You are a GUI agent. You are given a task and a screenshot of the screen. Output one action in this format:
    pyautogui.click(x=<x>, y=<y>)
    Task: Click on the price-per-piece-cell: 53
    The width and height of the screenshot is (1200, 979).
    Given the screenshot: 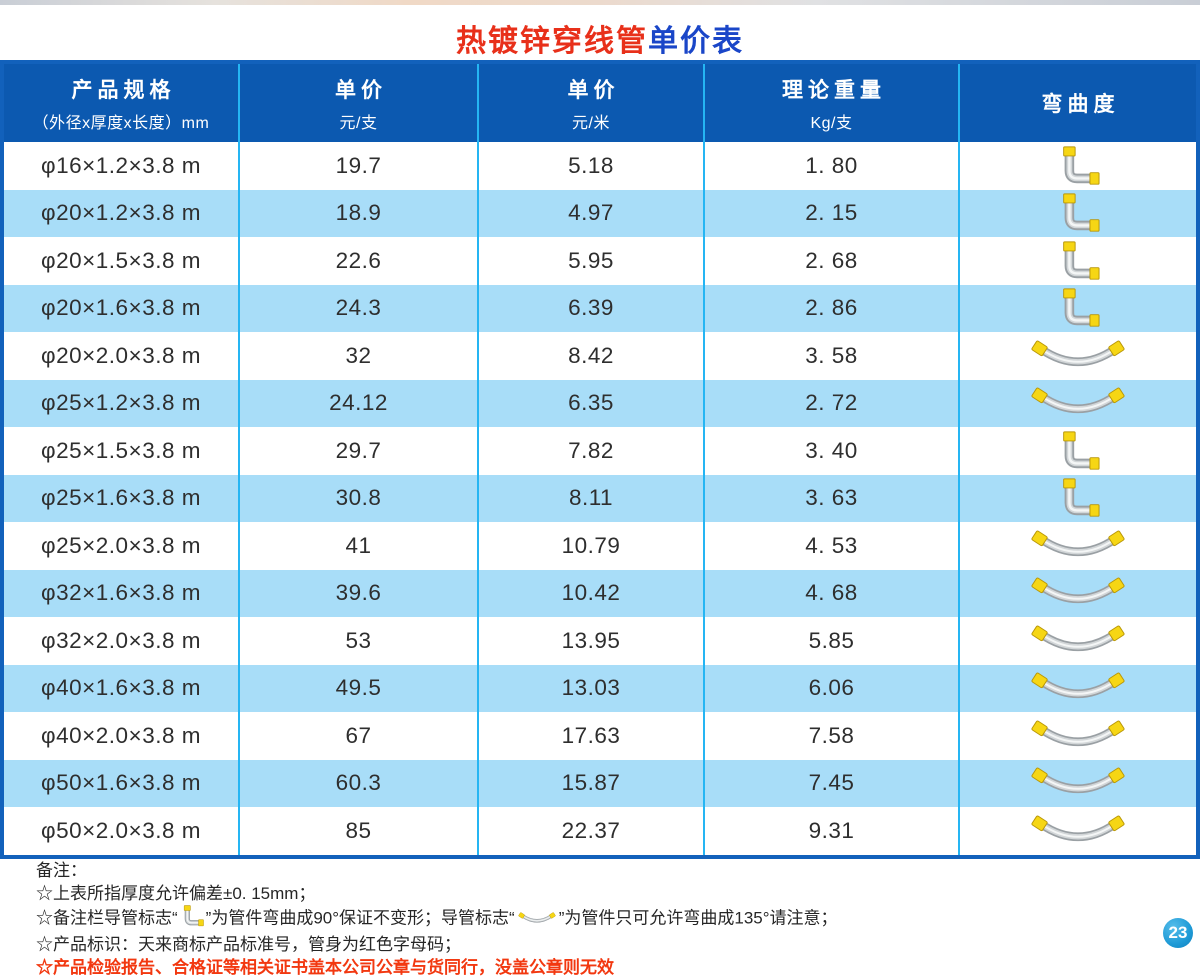 What is the action you would take?
    pyautogui.click(x=359, y=641)
    